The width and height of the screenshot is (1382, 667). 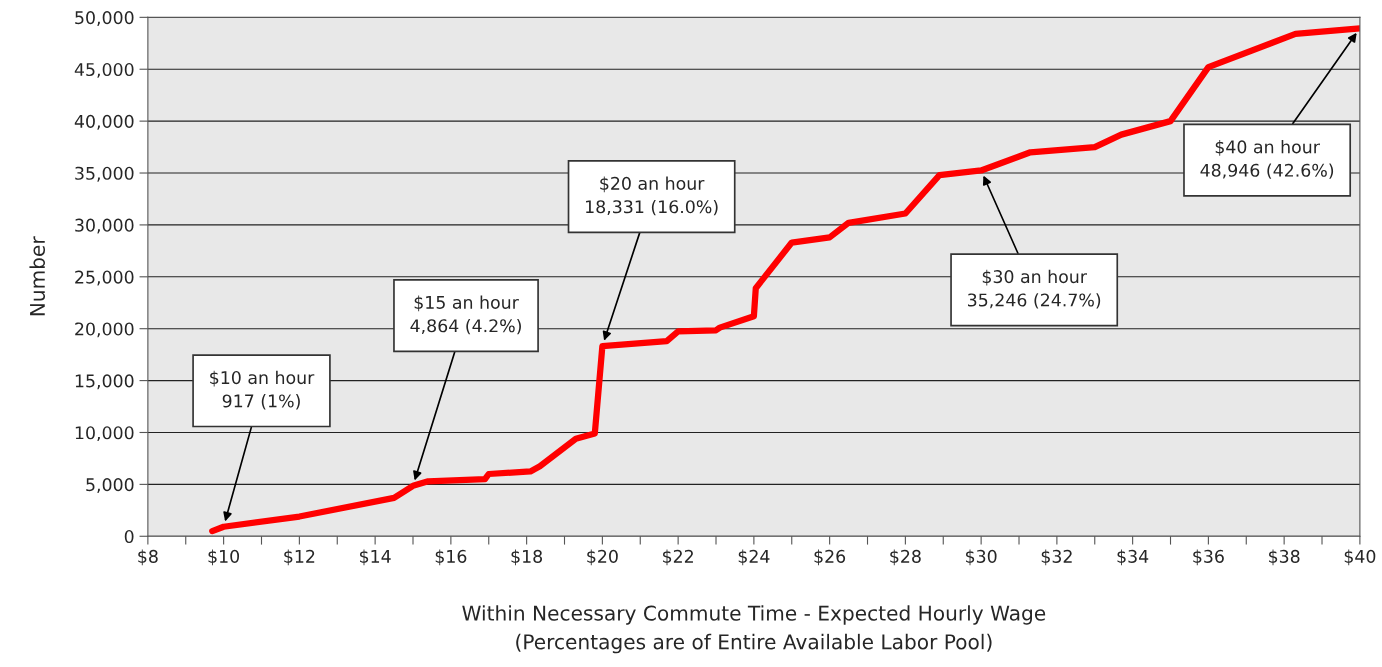 I want to click on y-tick-label: 5,000, so click(x=110, y=485).